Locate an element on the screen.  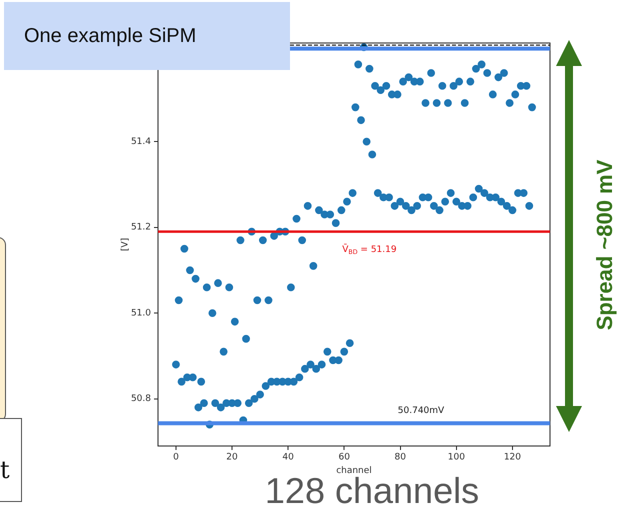
x-tick-label: 20 is located at coordinates (232, 457).